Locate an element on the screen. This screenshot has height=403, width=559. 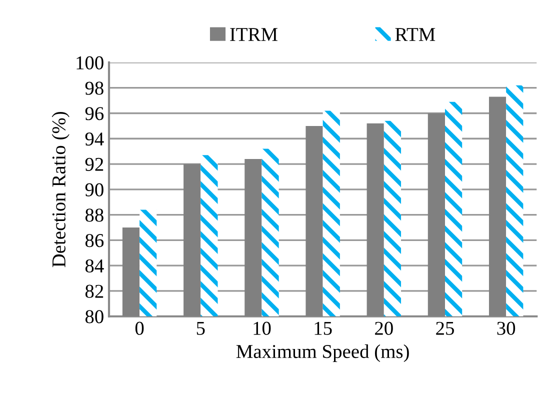
y-tick-label: 92 is located at coordinates (94, 164).